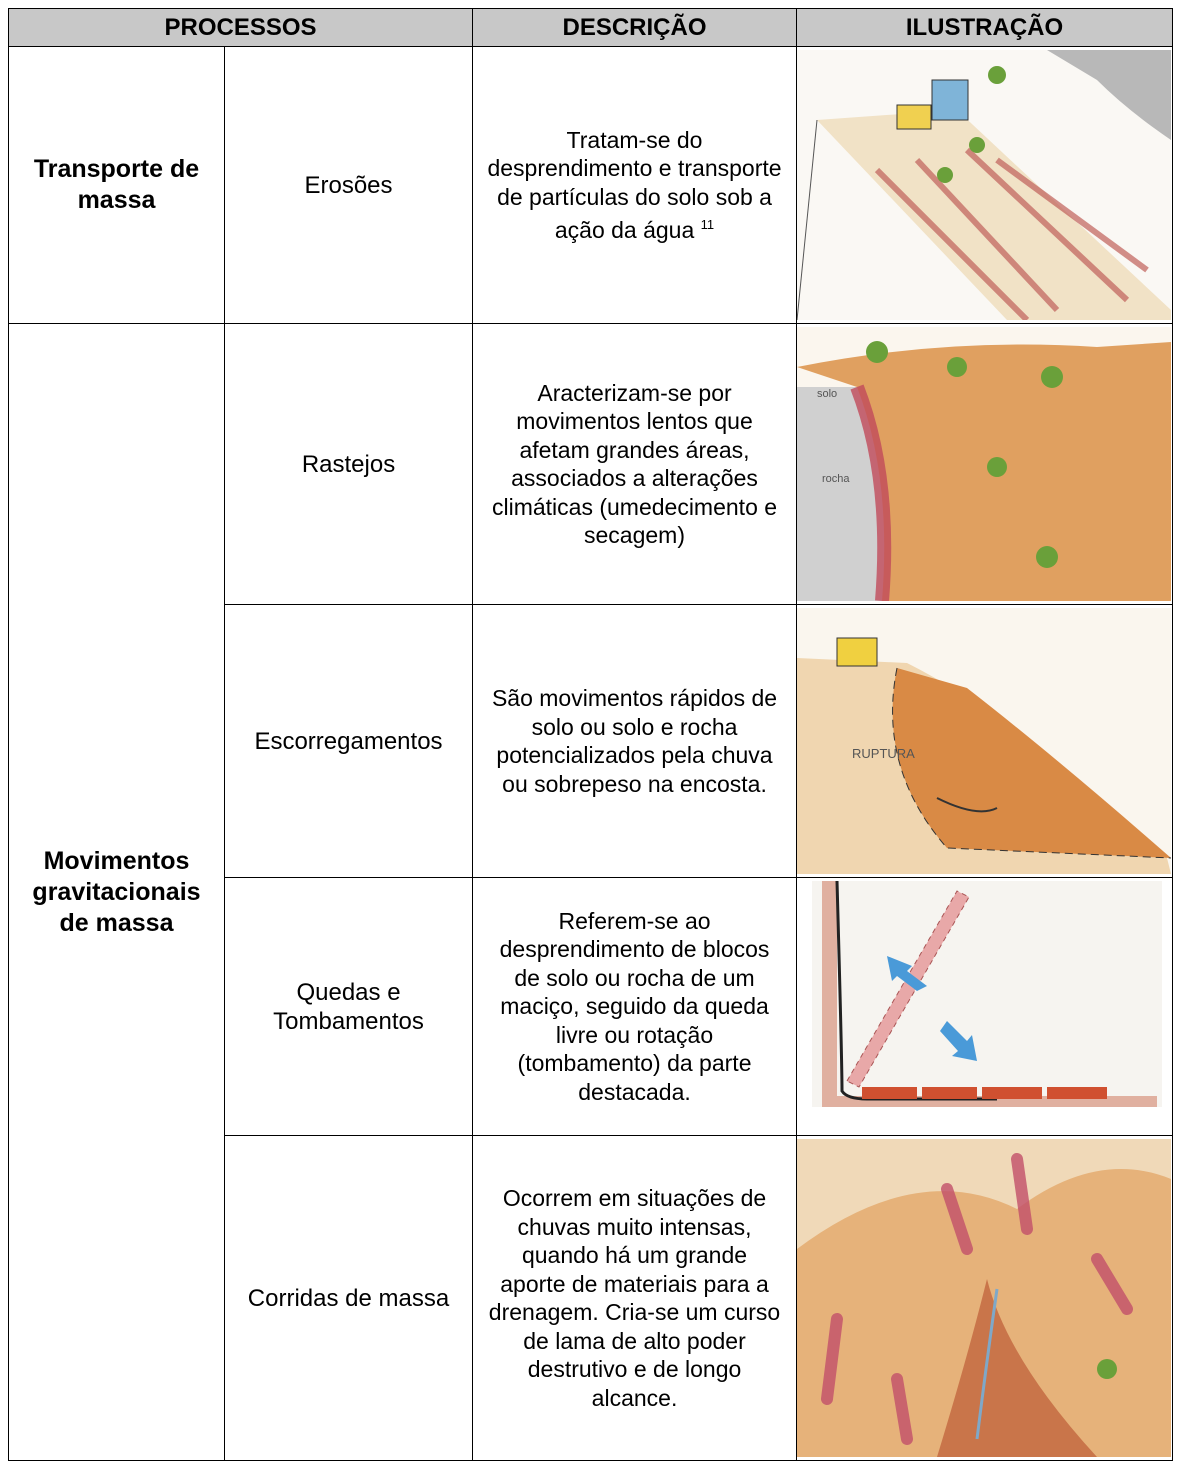 Image resolution: width=1179 pixels, height=1463 pixels. Describe the element at coordinates (836, 479) in the screenshot. I see `illustration-label: rocha` at that location.